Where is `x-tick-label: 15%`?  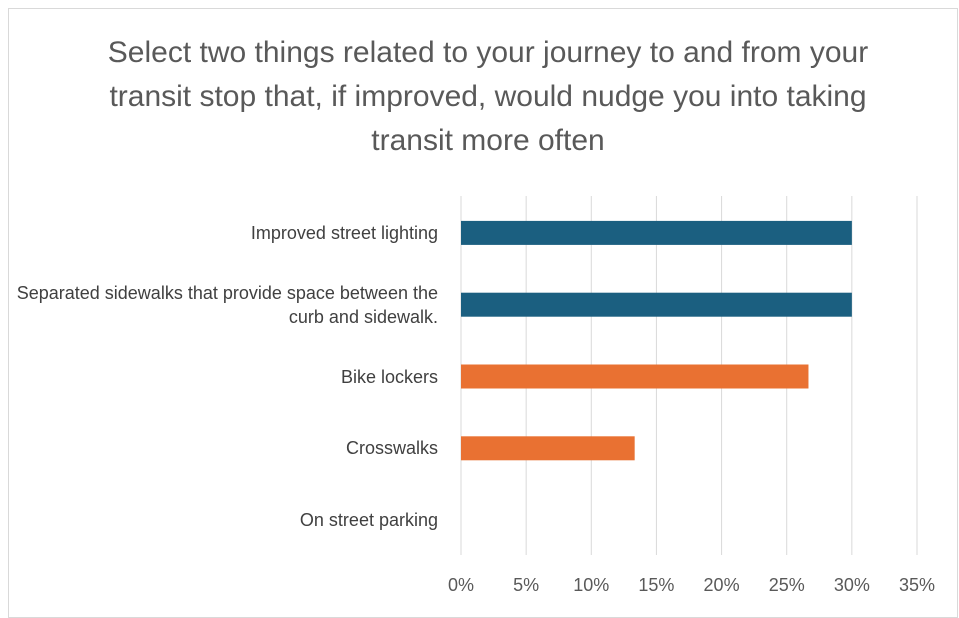
x-tick-label: 15% is located at coordinates (656, 585).